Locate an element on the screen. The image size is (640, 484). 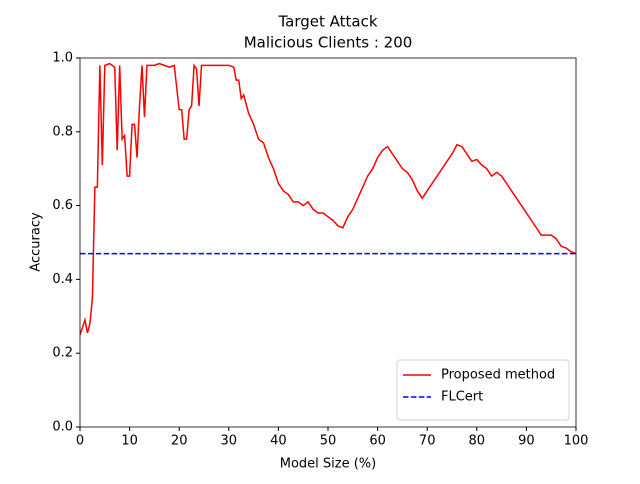
chart-subtitle: Malicious Clients : 200 is located at coordinates (328, 43).